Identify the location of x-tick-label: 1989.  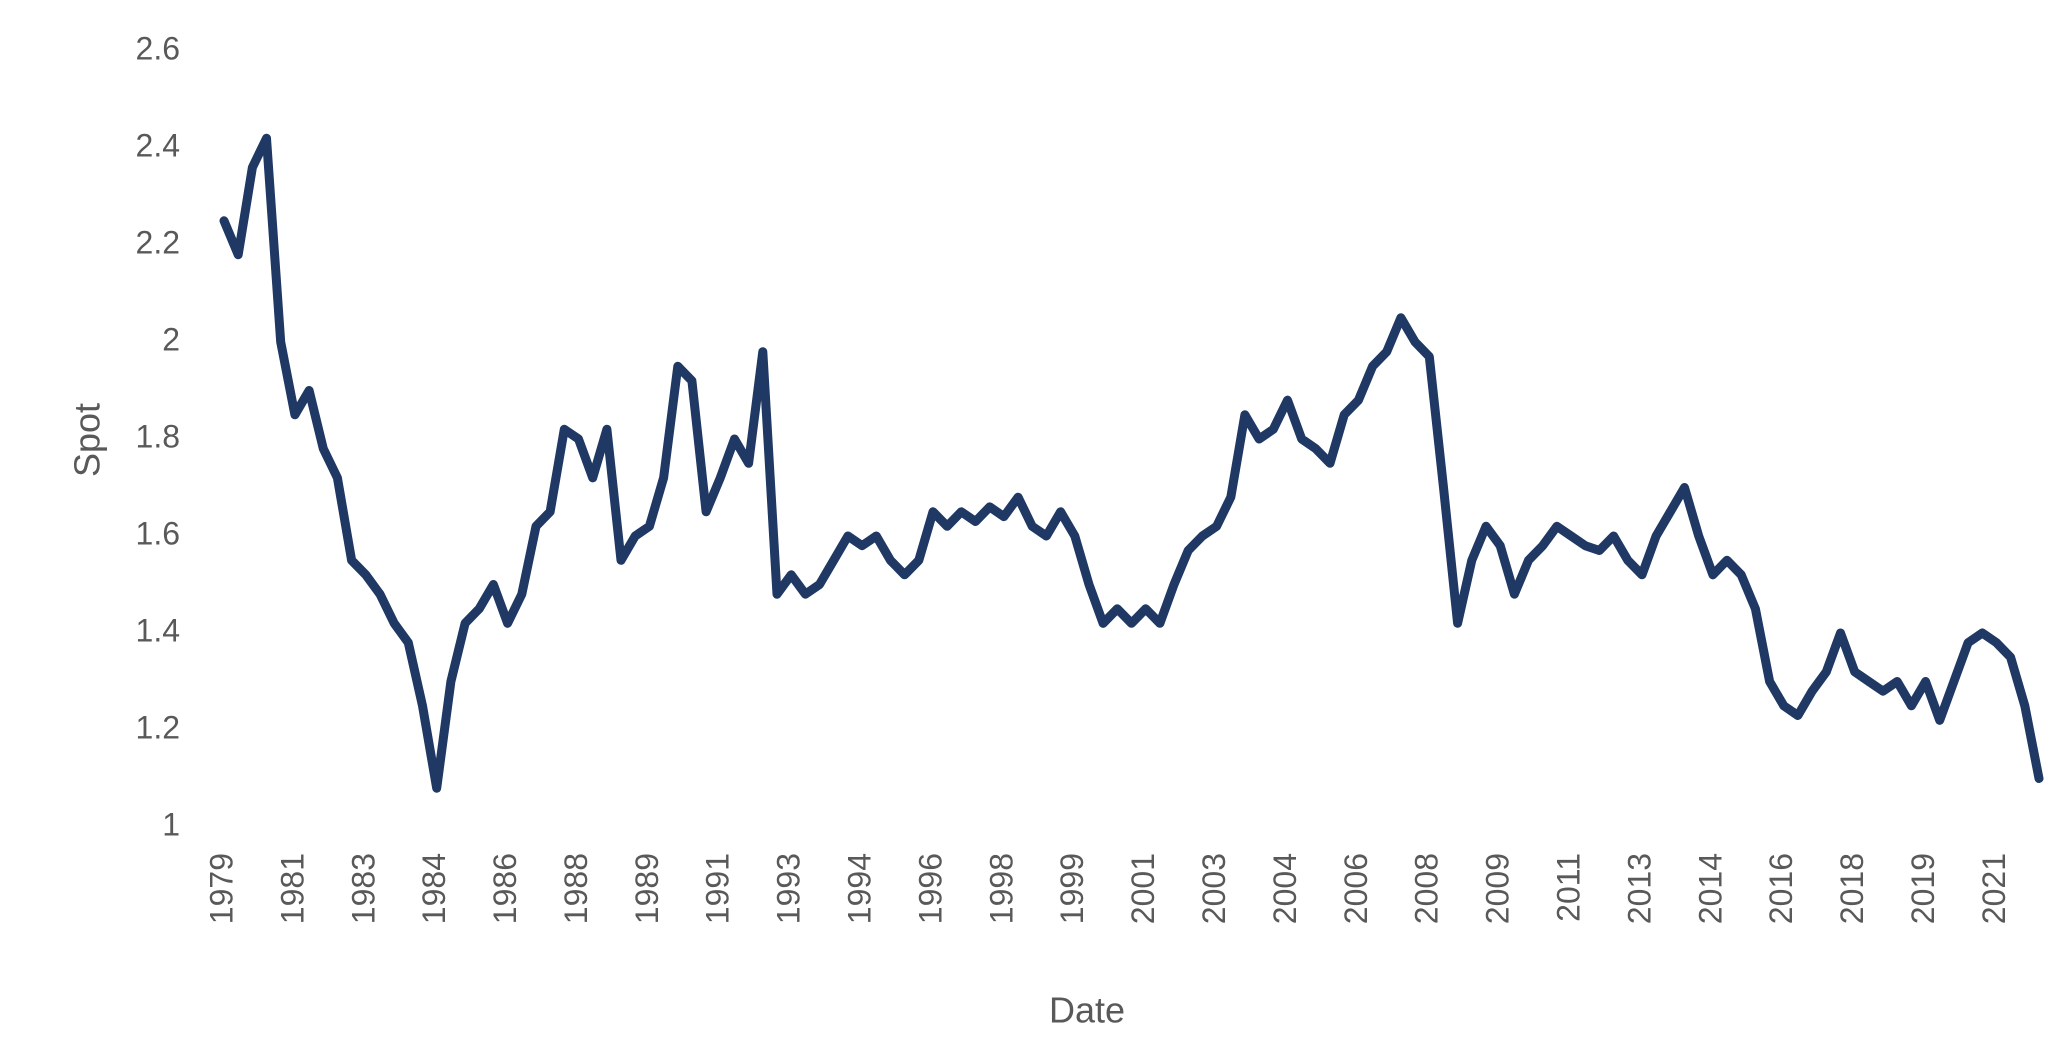
(647, 888).